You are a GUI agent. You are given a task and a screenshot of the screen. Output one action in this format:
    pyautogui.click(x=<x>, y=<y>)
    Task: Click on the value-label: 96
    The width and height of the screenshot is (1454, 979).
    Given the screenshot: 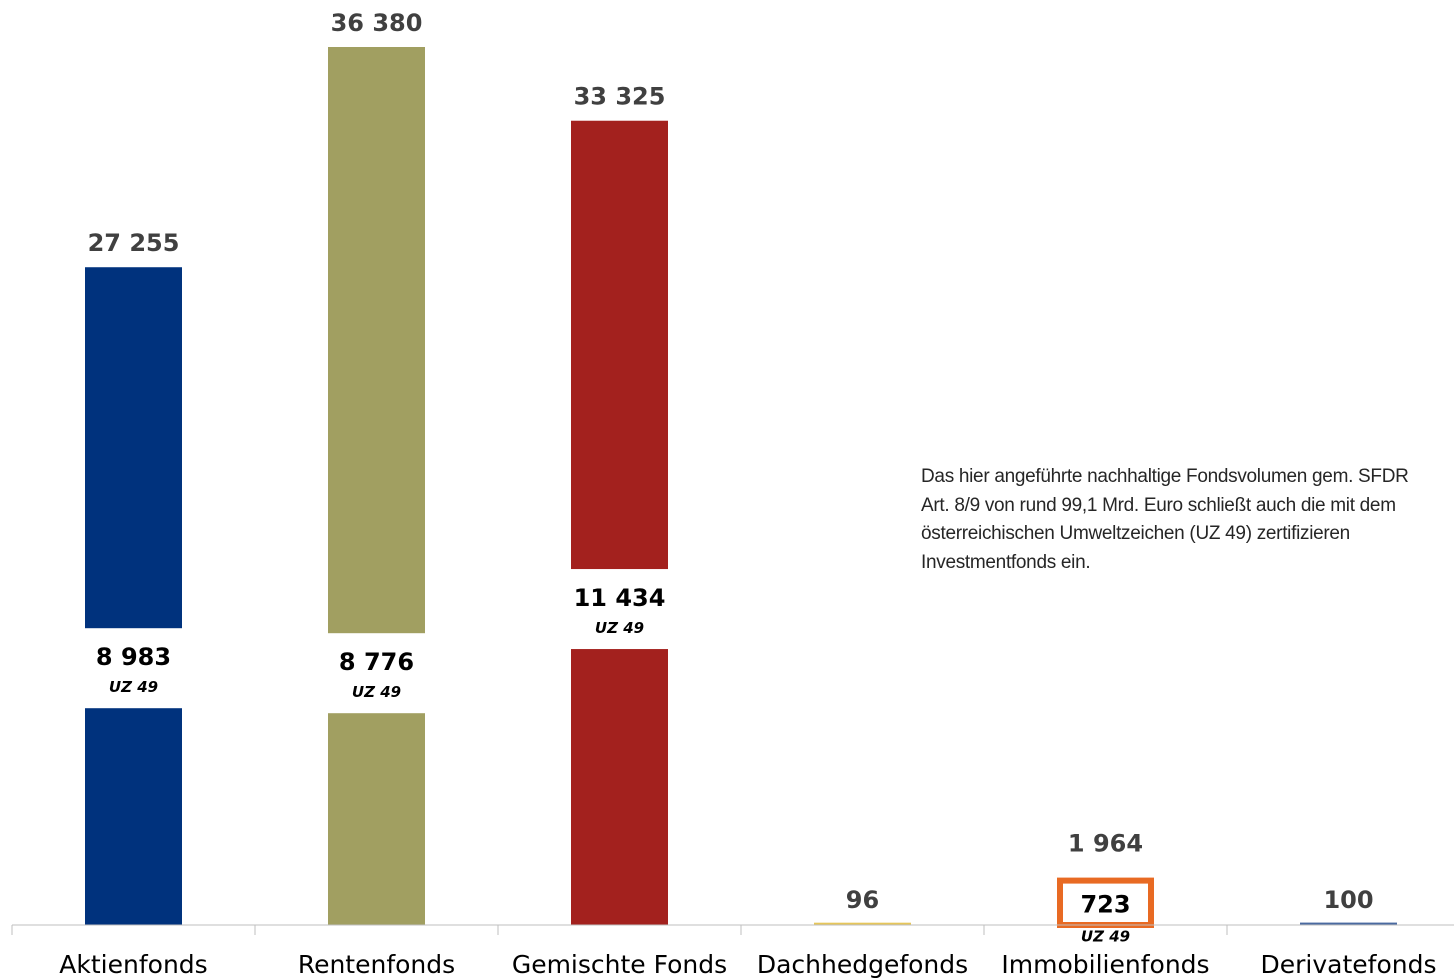 What is the action you would take?
    pyautogui.click(x=862, y=900)
    